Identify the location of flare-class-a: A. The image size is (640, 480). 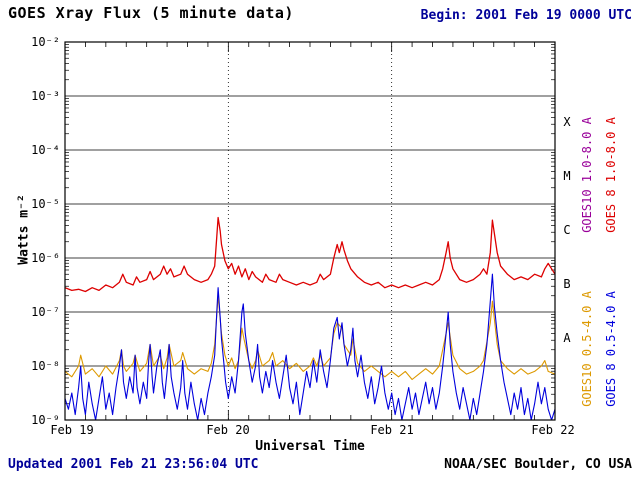
(567, 338).